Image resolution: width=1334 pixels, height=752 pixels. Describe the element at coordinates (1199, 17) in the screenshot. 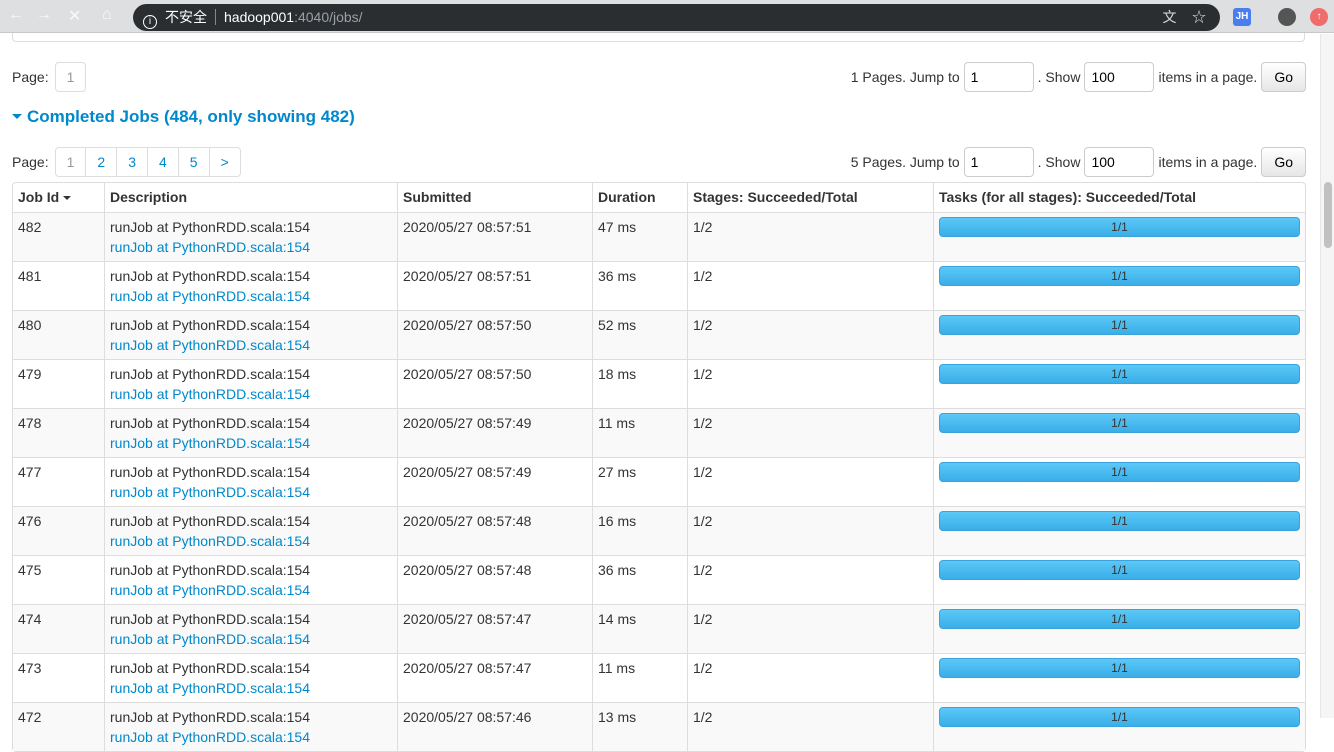

I see `star-icon: ☆` at that location.